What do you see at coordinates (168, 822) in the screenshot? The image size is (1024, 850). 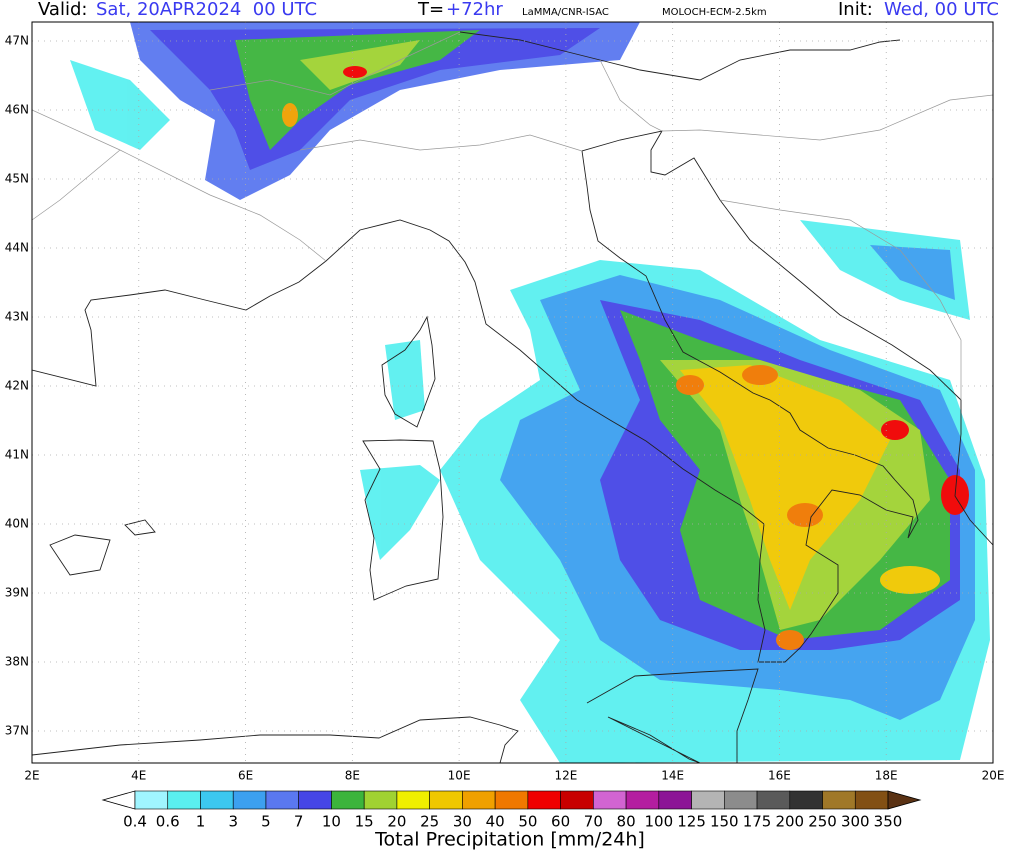 I see `colorbar-level-label: 0.6` at bounding box center [168, 822].